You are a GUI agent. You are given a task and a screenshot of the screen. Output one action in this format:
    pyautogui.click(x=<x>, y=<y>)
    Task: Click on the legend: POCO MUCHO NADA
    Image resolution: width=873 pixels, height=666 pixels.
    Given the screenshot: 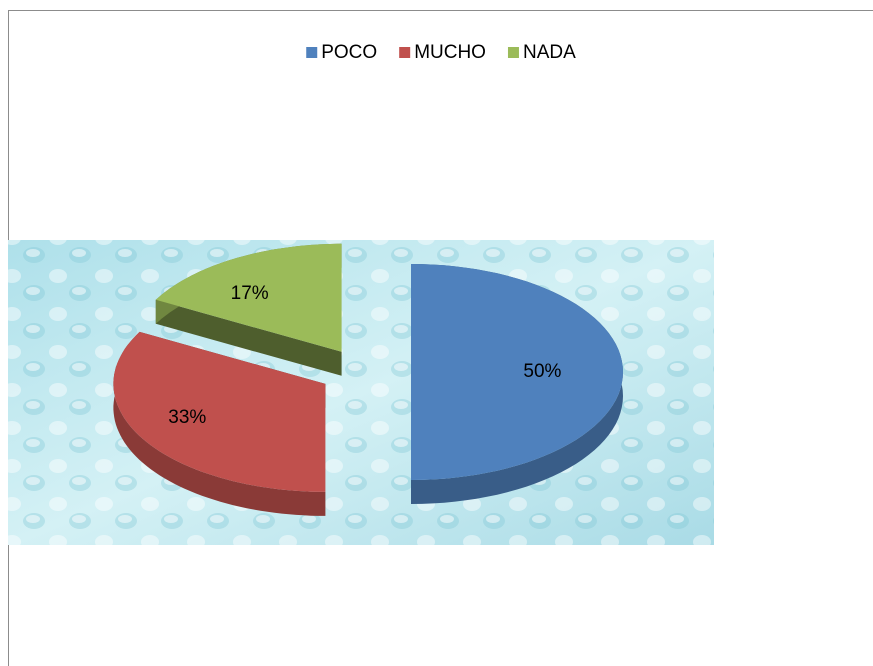 What is the action you would take?
    pyautogui.click(x=441, y=52)
    